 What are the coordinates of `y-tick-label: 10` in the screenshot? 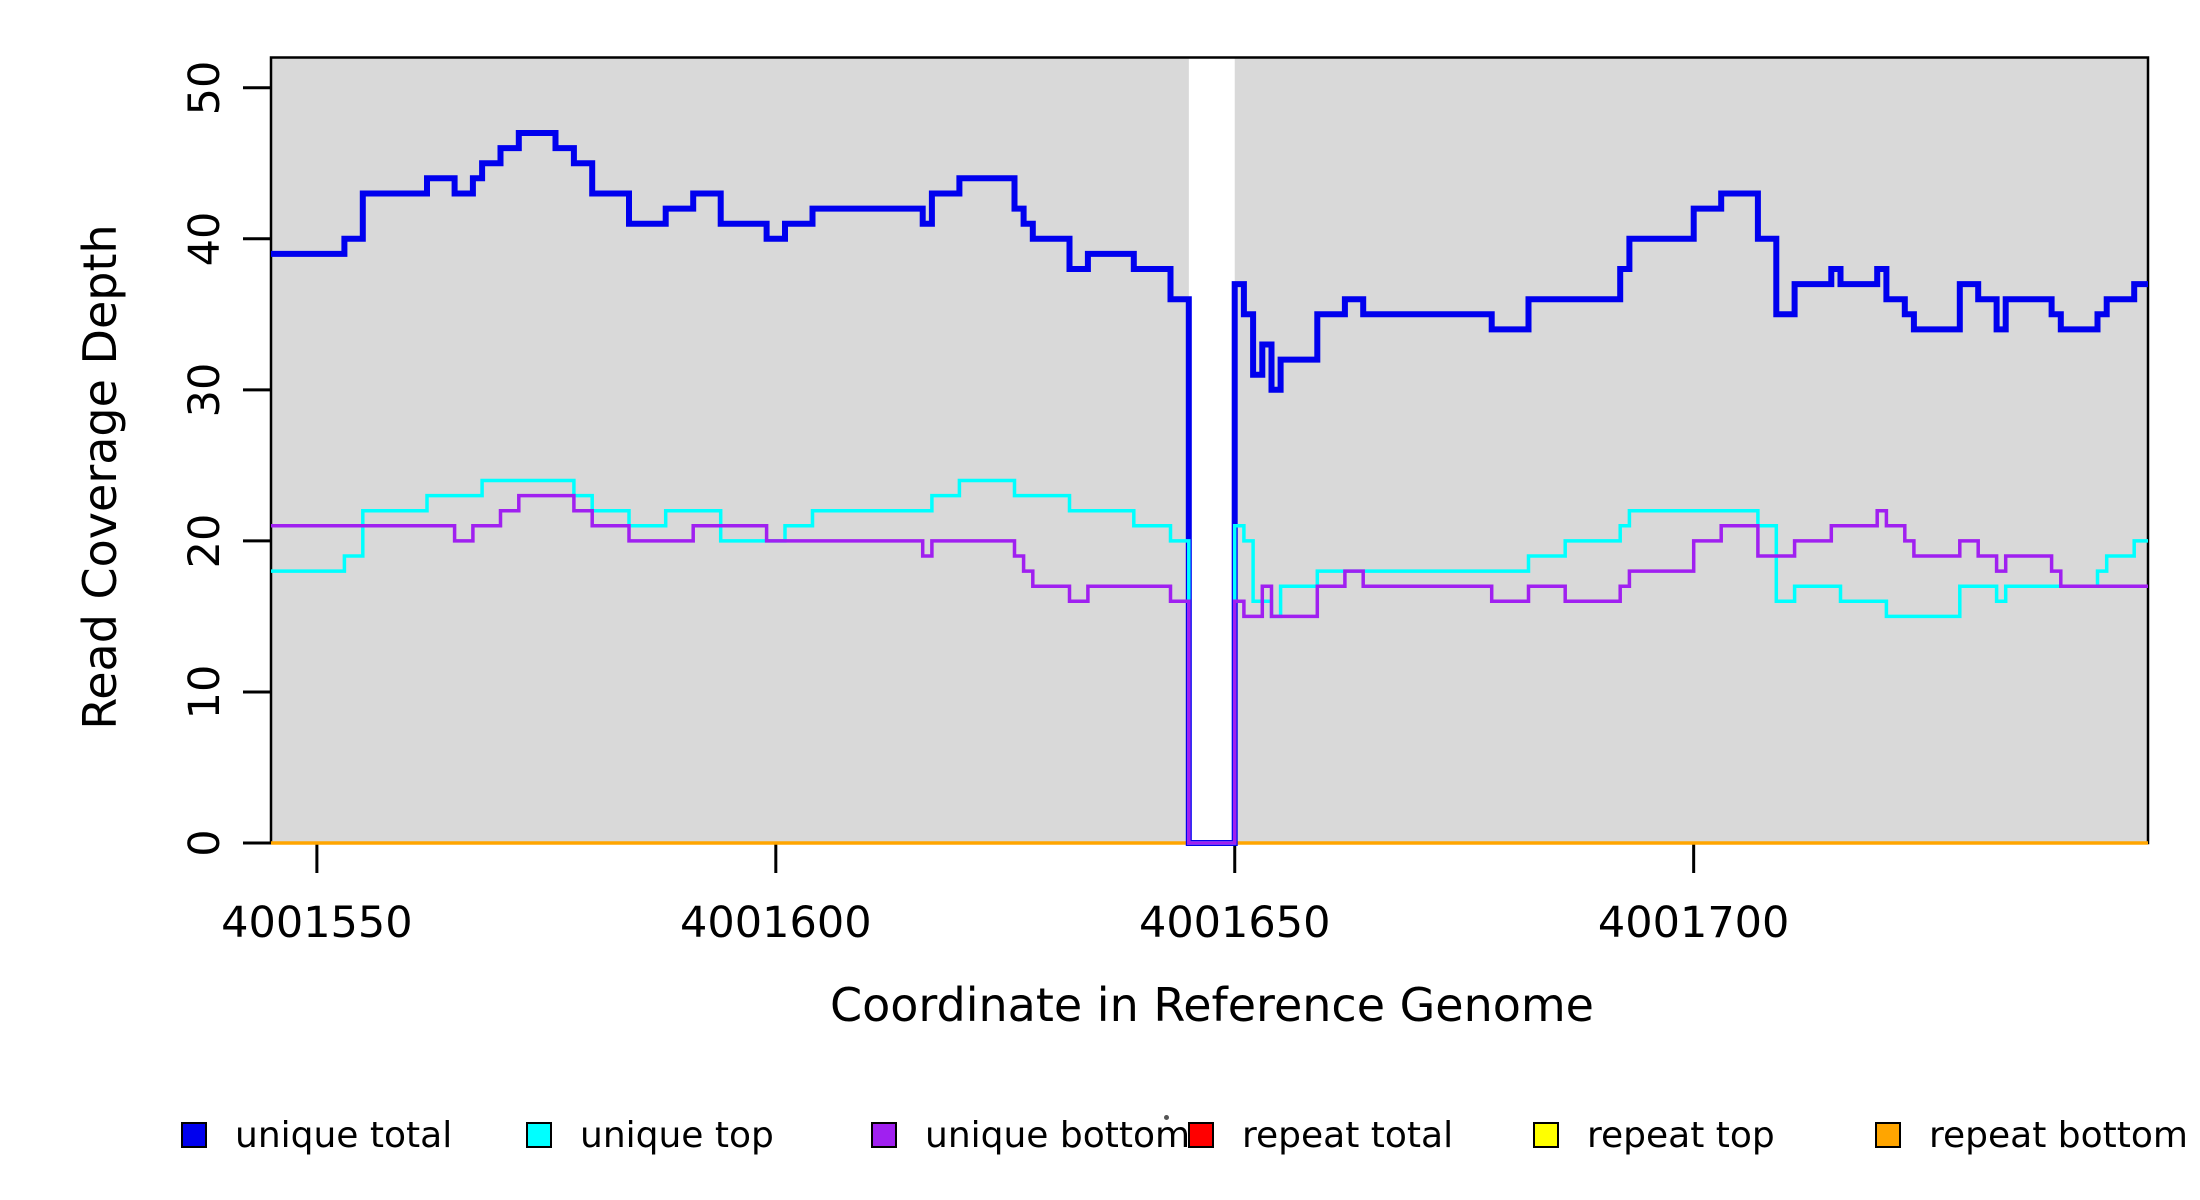 It's located at (205, 692).